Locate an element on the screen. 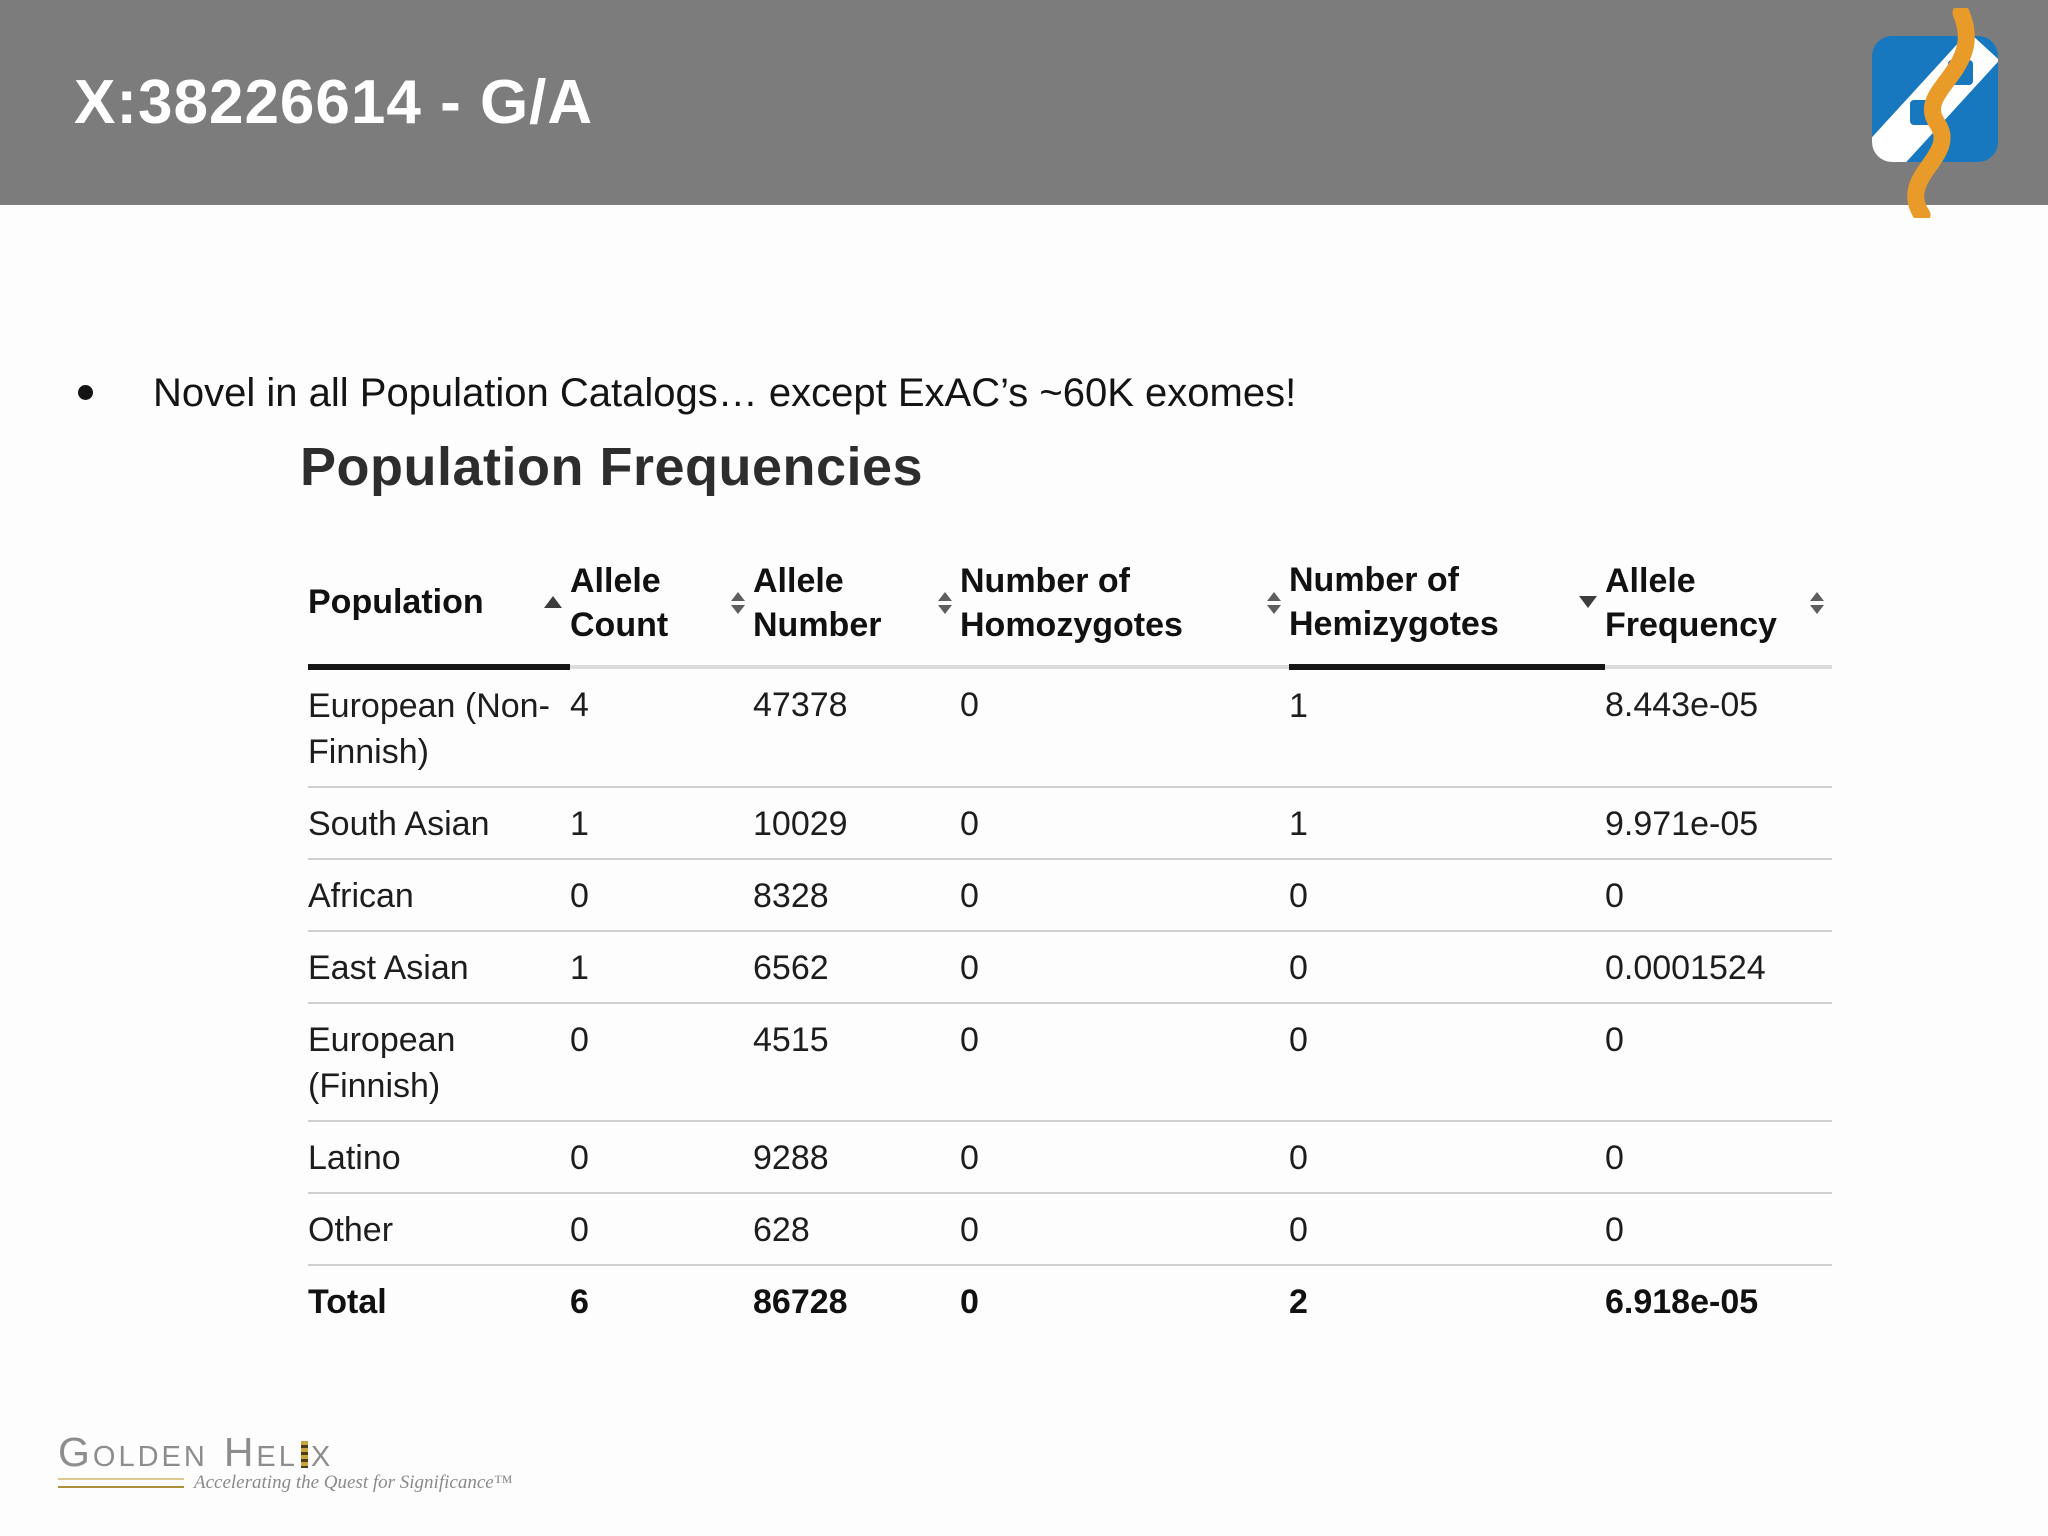  logo-tagline: Accelerating the Quest for Significance™ is located at coordinates (353, 1482).